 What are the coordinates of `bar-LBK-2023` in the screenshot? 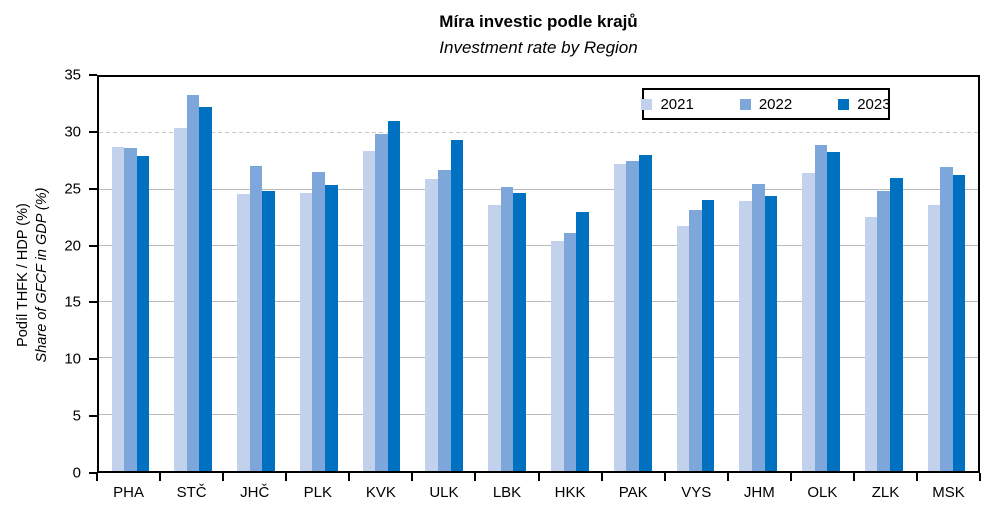 It's located at (519, 331).